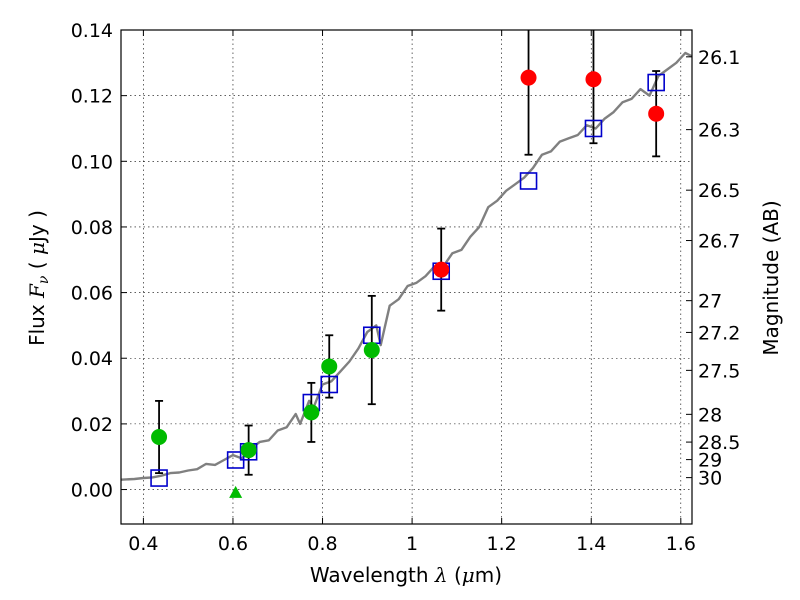 The image size is (800, 600). Describe the element at coordinates (37, 227) in the screenshot. I see `y-axis-title-unit-rest: Jy )` at that location.